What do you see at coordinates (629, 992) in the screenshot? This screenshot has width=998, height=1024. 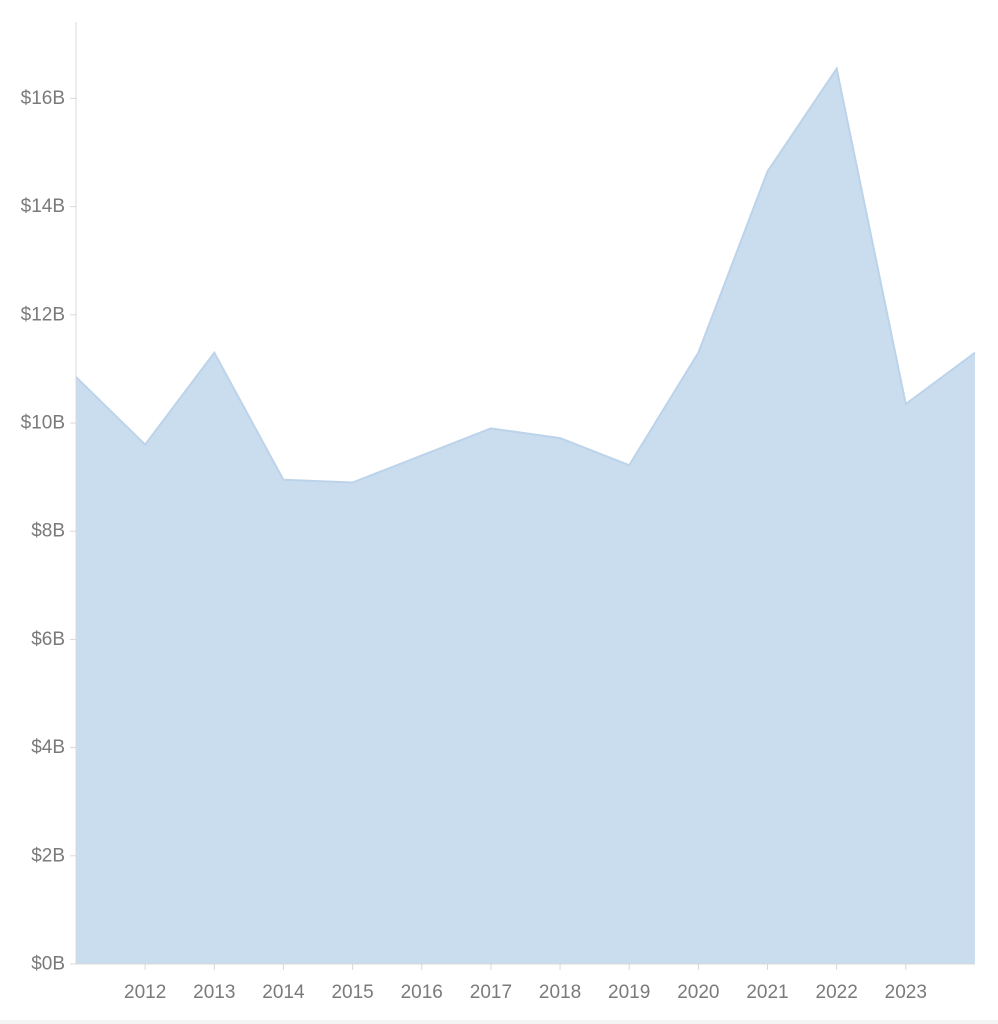 I see `x-tick-label: 2019` at bounding box center [629, 992].